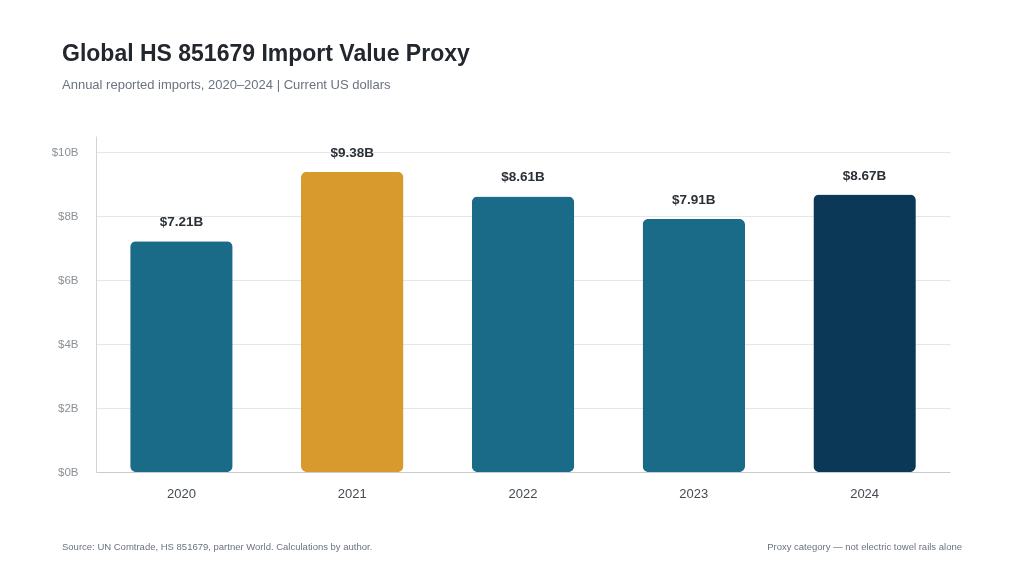 Image resolution: width=1024 pixels, height=576 pixels. Describe the element at coordinates (523, 493) in the screenshot. I see `x-tick-label: 2022` at that location.